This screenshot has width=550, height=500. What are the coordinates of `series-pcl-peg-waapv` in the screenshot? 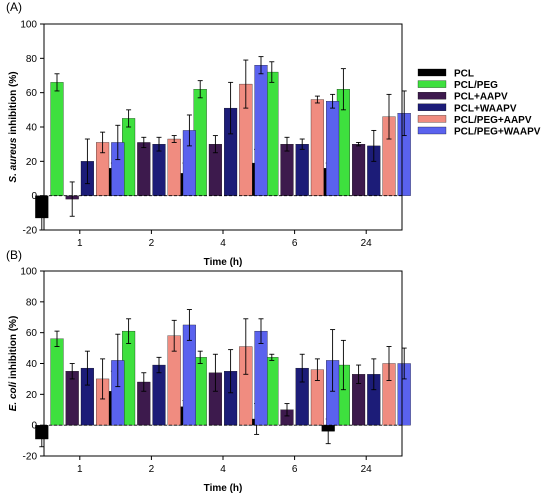 It's located at (261, 367).